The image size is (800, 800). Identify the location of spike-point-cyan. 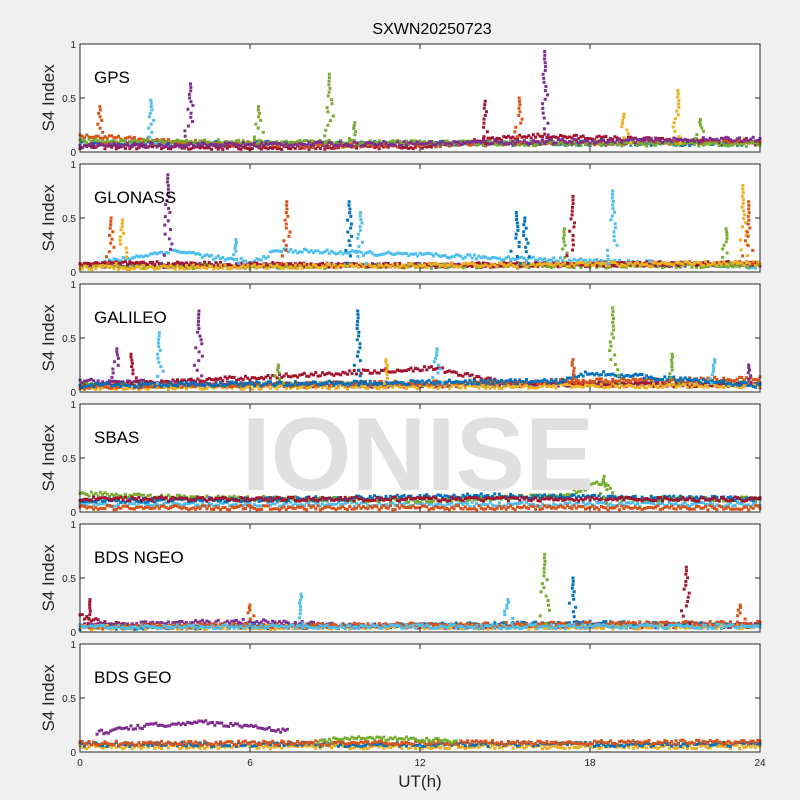
(612, 198).